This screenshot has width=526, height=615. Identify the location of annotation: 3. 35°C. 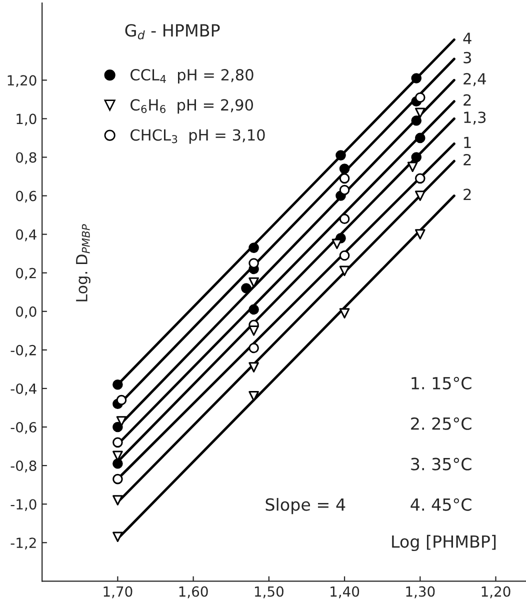
(441, 464).